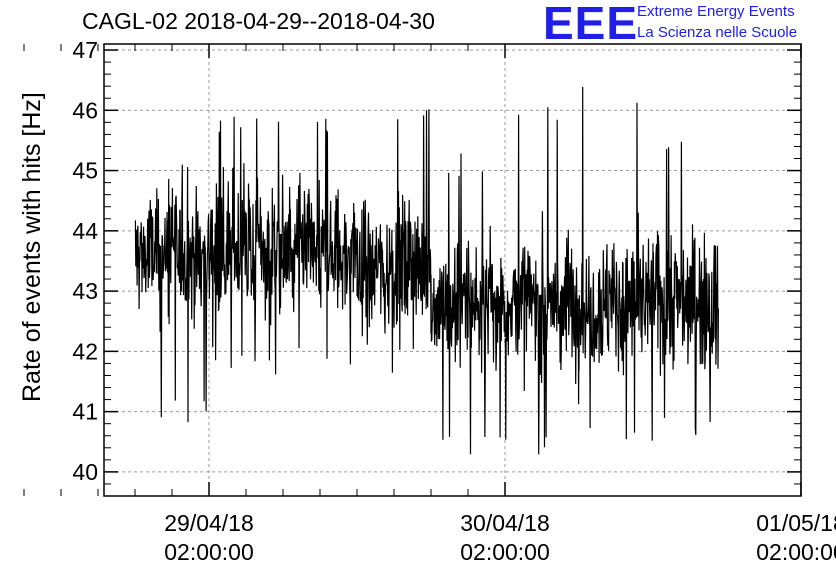  What do you see at coordinates (85, 50) in the screenshot?
I see `y-tick-label: 47` at bounding box center [85, 50].